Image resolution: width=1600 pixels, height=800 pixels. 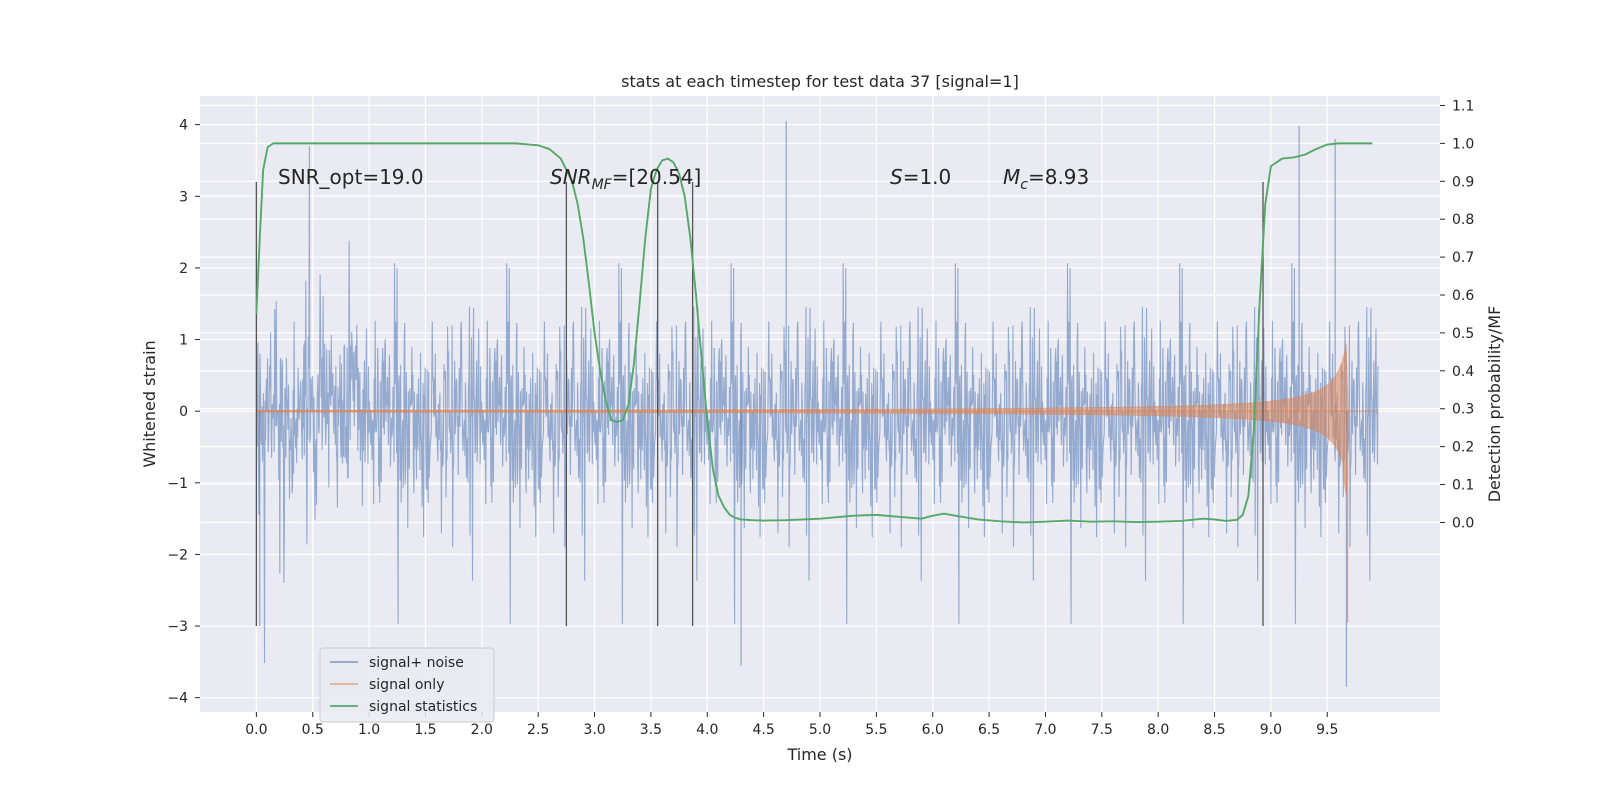 I want to click on x-tick-label: 3.0, so click(x=594, y=730).